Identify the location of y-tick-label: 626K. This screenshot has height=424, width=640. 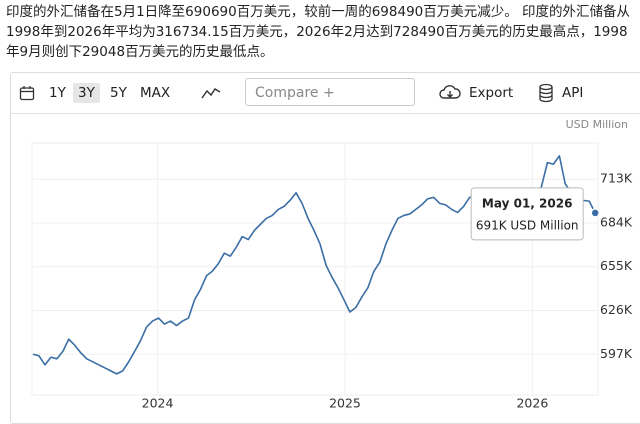
(616, 309).